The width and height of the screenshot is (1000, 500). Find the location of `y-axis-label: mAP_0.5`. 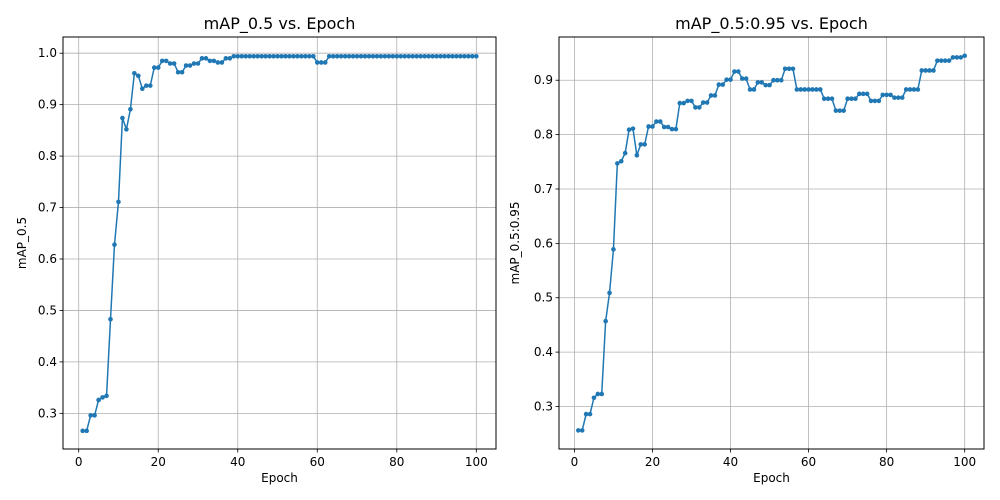

y-axis-label: mAP_0.5 is located at coordinates (22, 243).